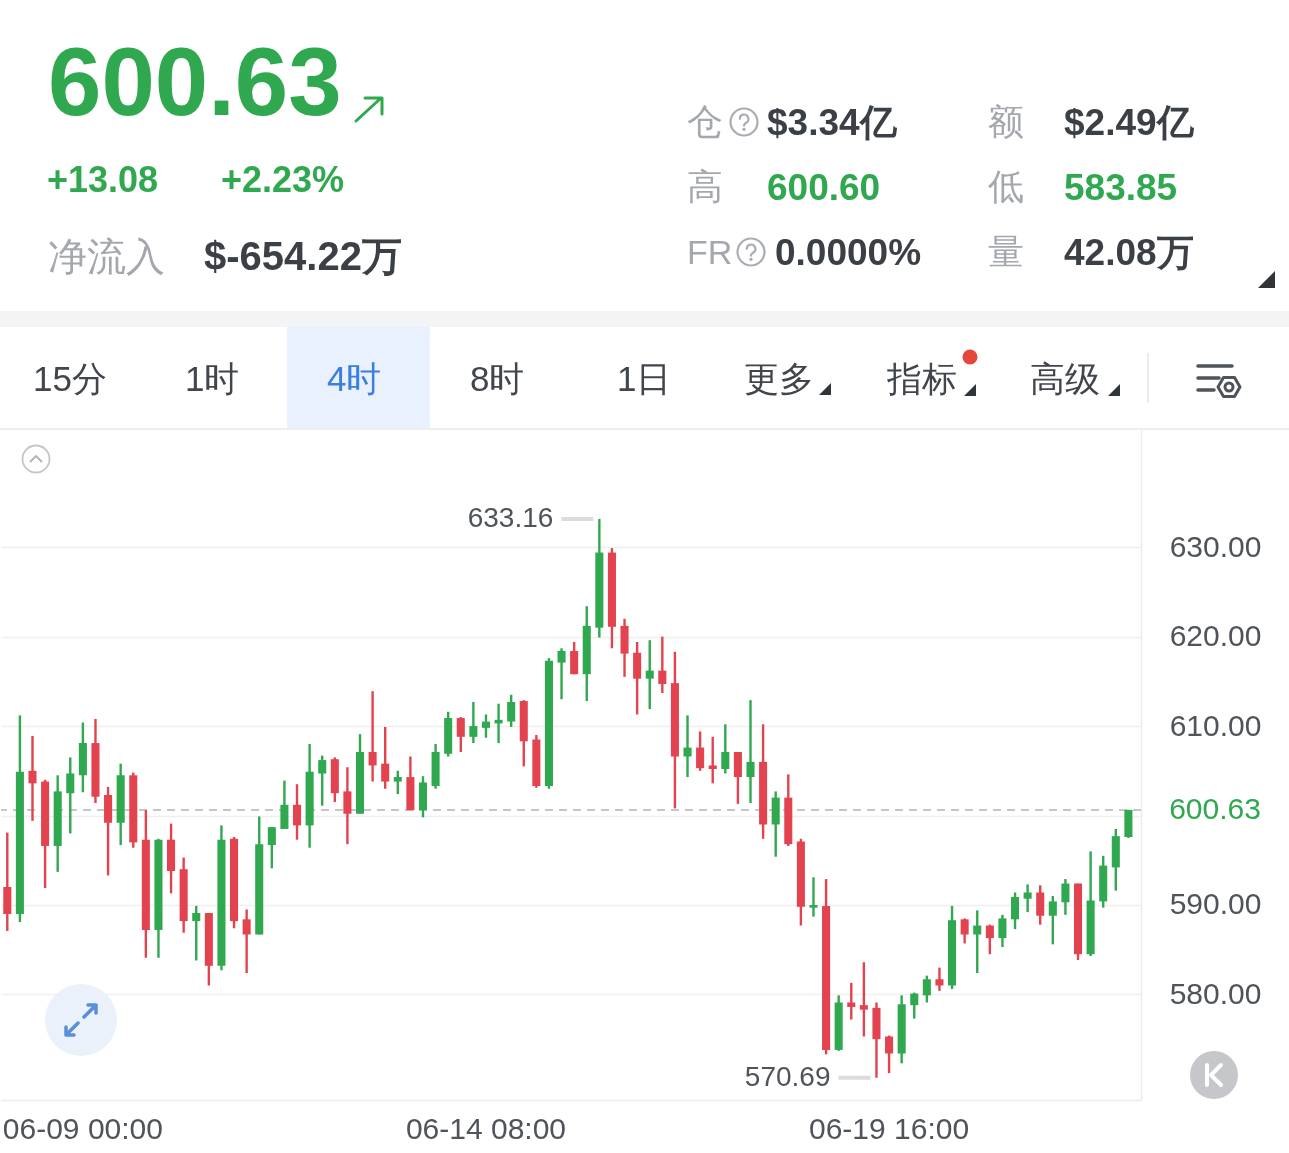 This screenshot has width=1289, height=1153. Describe the element at coordinates (497, 378) in the screenshot. I see `text: 8时` at that location.